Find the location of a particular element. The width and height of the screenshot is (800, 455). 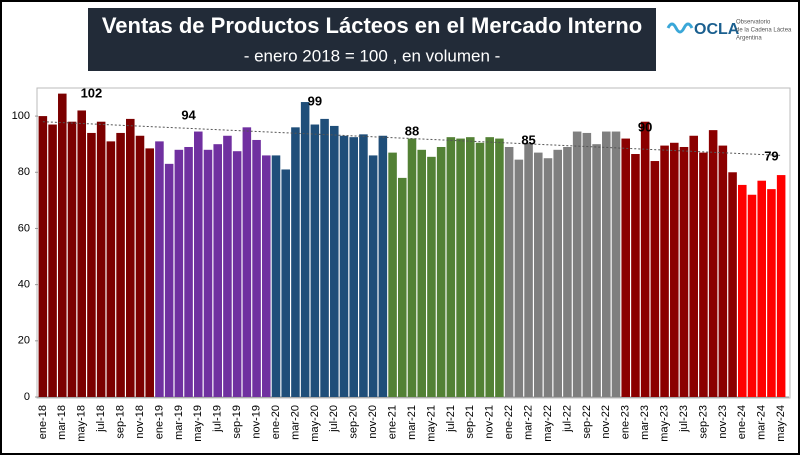

y-tick-label: 80 is located at coordinates (24, 172).